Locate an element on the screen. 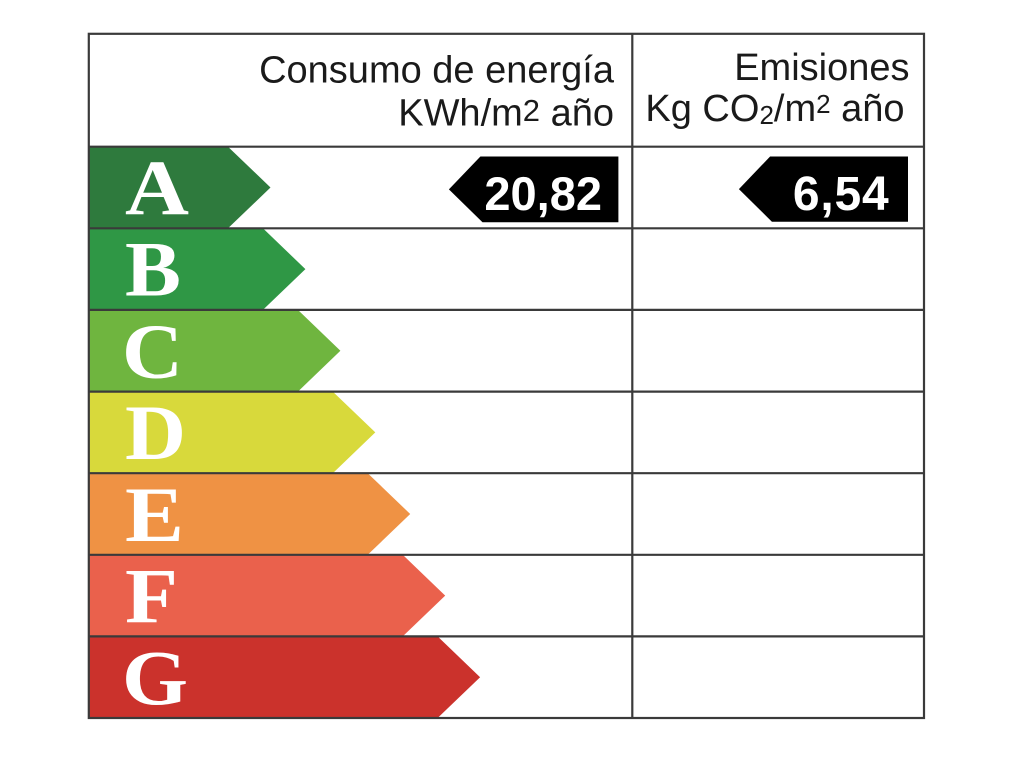  svg-text: E is located at coordinates (154, 514).